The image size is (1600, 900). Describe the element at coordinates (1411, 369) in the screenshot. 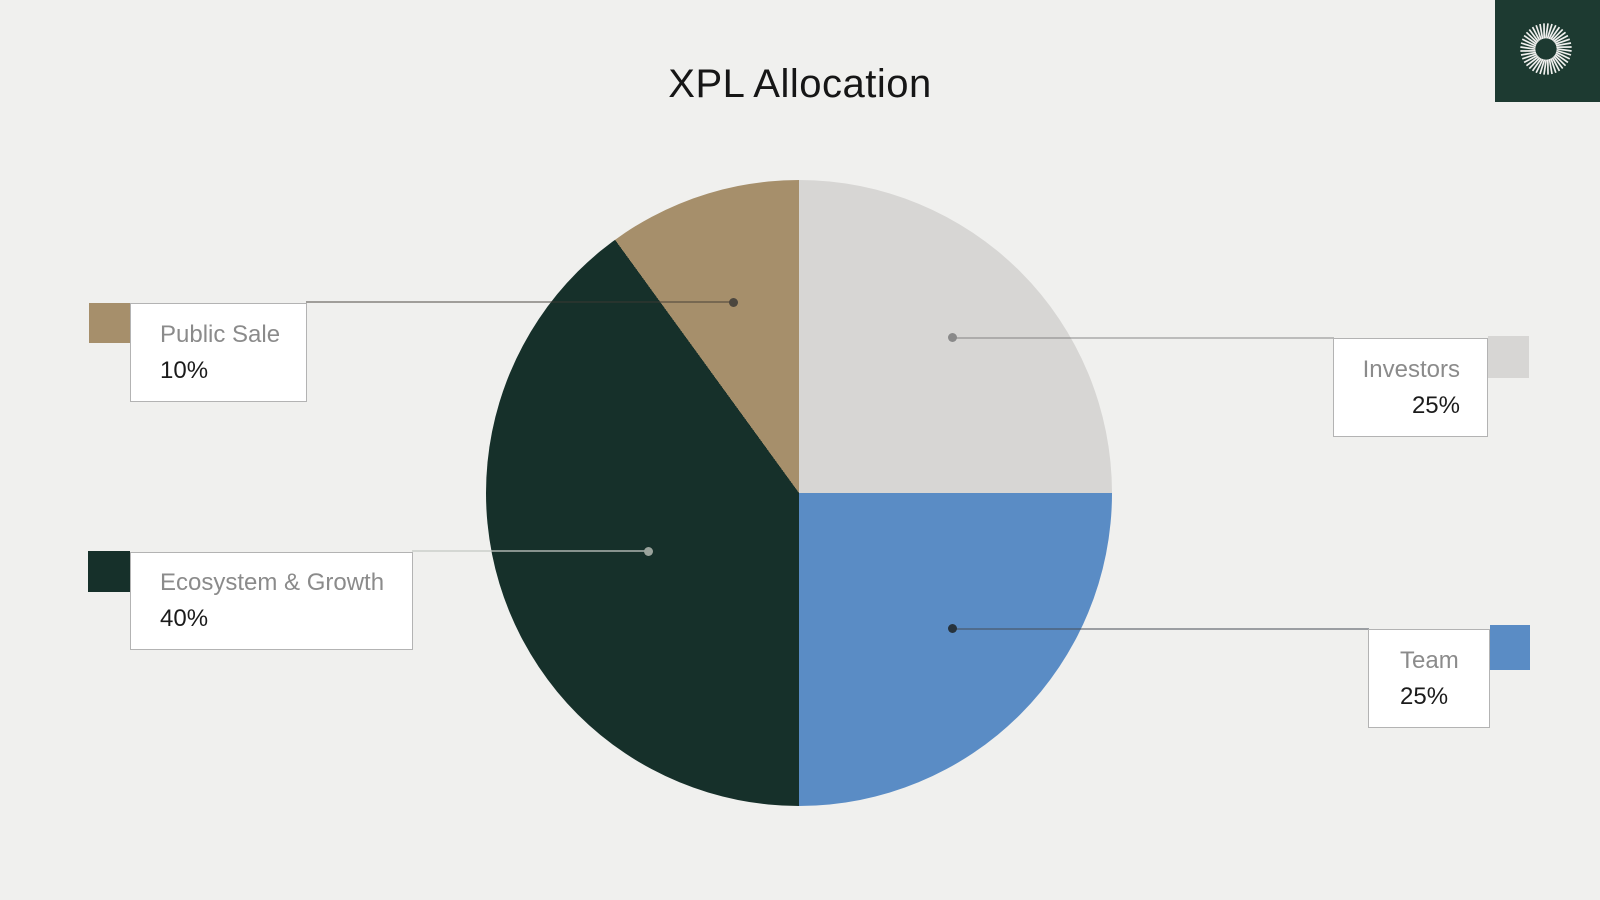

I see `callout-label: Investors` at that location.